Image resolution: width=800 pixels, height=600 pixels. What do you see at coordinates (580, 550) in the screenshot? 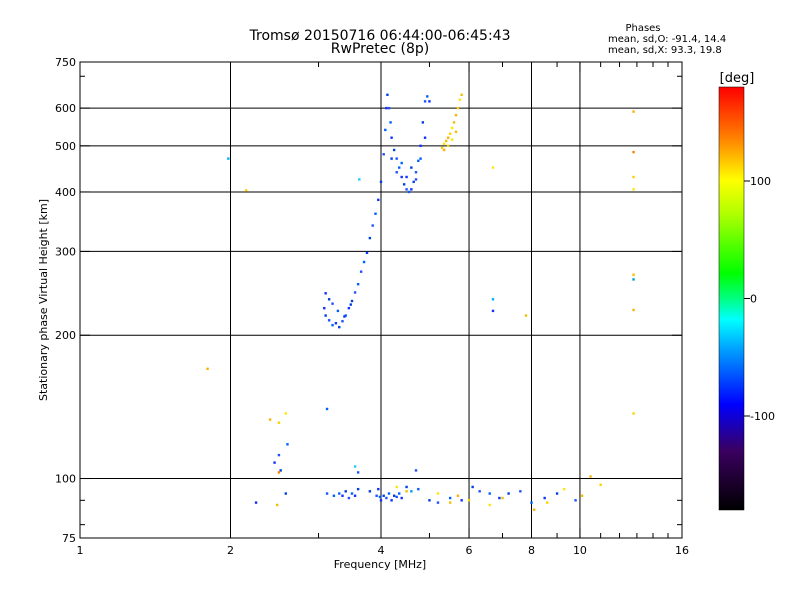
I see `x-tick-label: 10` at bounding box center [580, 550].